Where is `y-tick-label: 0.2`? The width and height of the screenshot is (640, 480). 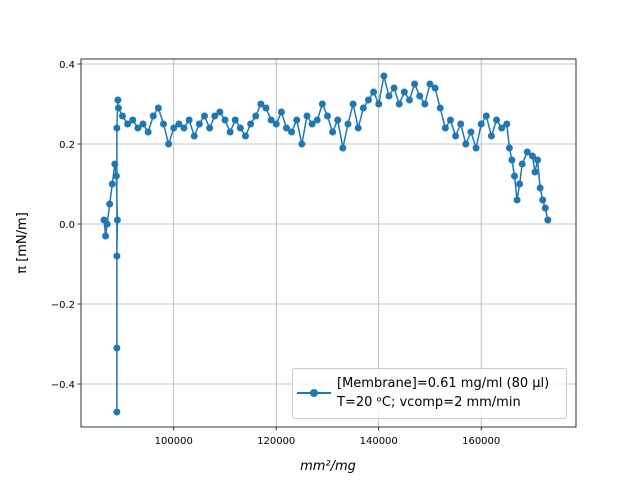 y-tick-label: 0.2 is located at coordinates (67, 145).